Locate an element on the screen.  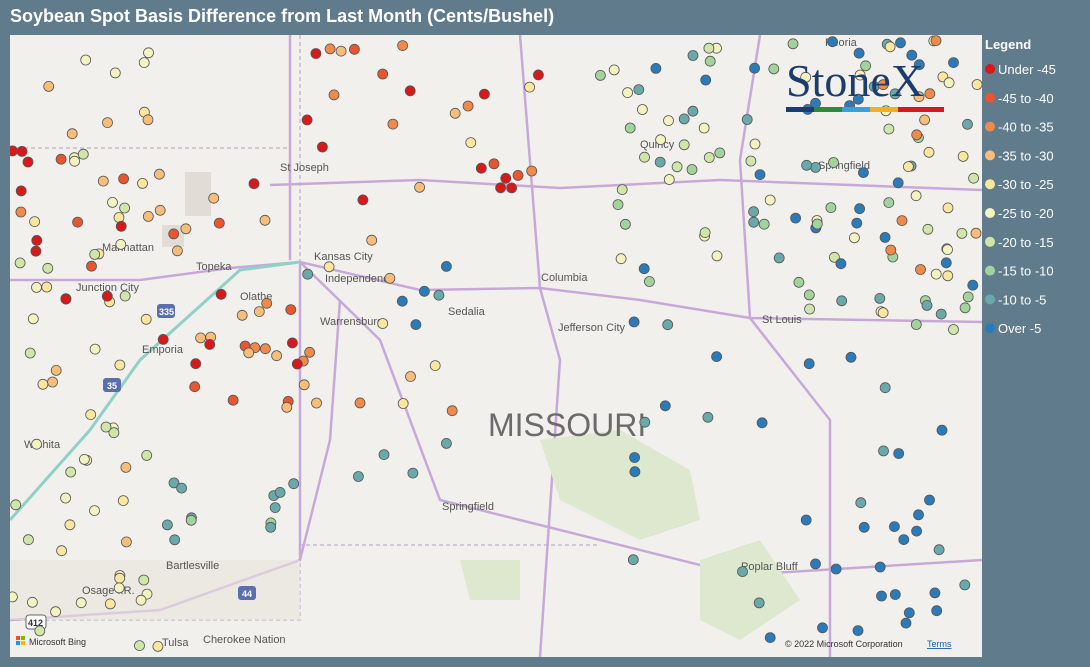
legend-label: -40 to -35 is located at coordinates (1026, 127).